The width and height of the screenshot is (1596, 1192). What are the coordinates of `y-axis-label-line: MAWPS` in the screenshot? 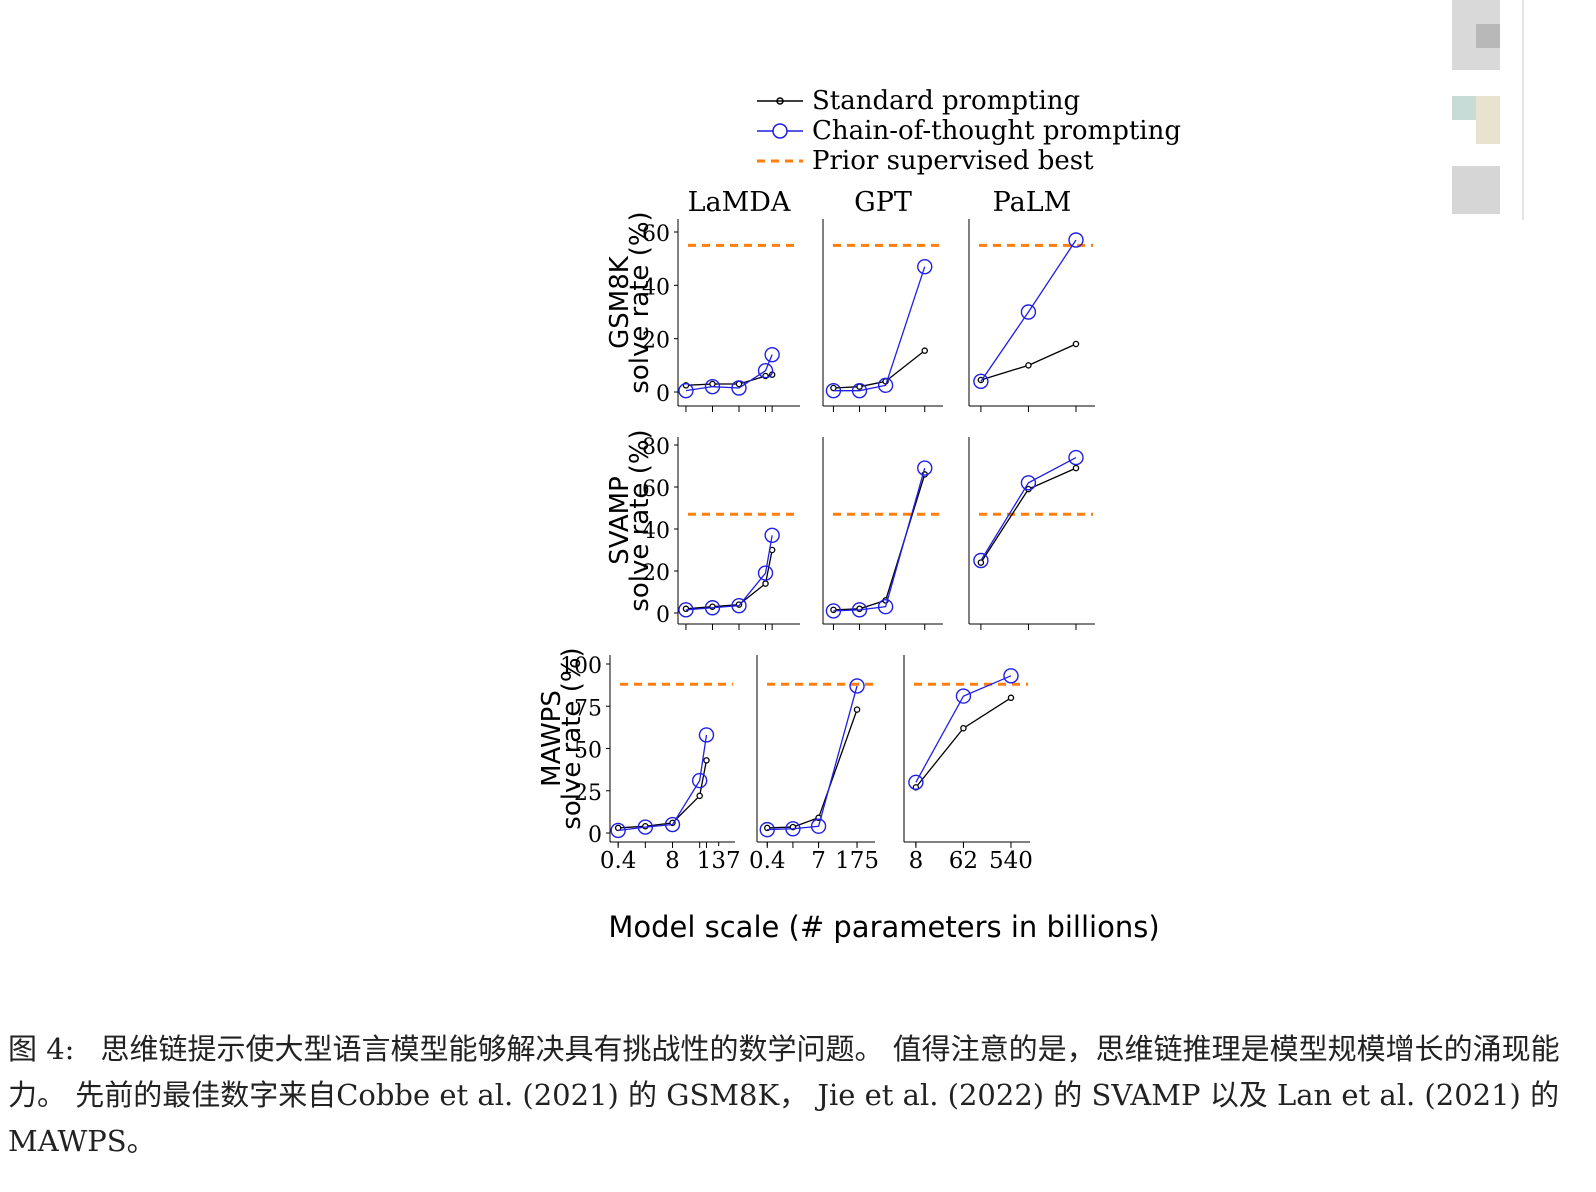 It's located at (552, 738).